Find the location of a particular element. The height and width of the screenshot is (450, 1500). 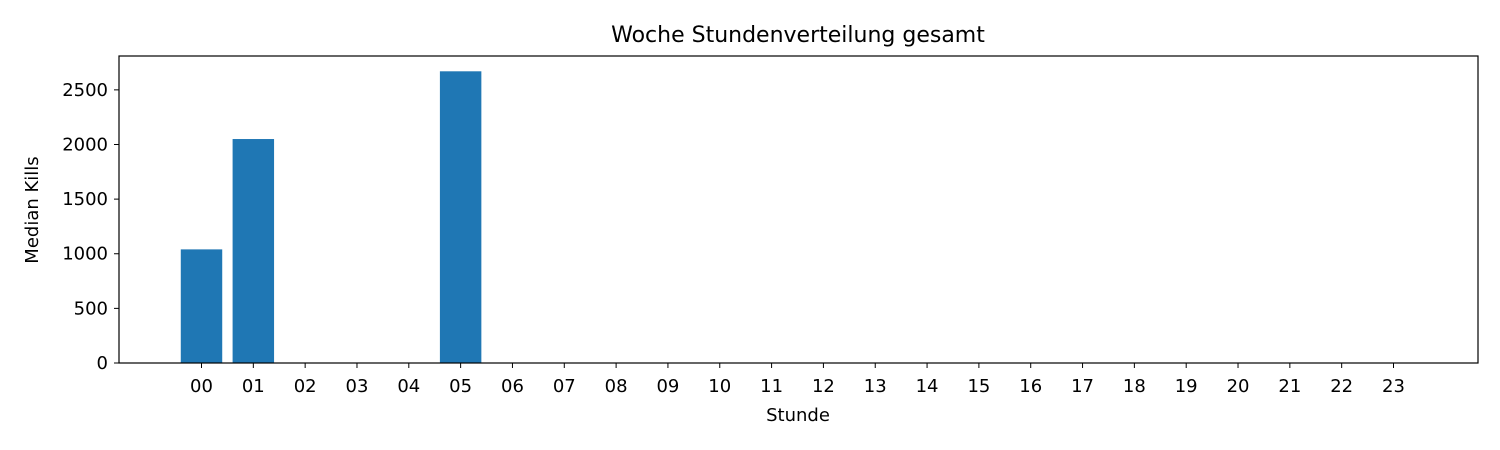

x-tick-label: 19 is located at coordinates (1186, 386).